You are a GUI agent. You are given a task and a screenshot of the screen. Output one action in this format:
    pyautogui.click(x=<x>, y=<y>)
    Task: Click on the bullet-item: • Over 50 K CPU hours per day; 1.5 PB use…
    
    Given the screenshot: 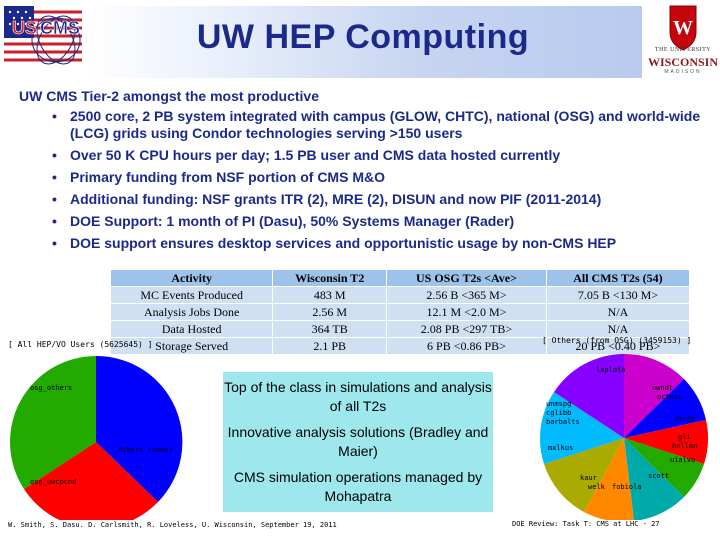 What is the action you would take?
    pyautogui.click(x=306, y=155)
    